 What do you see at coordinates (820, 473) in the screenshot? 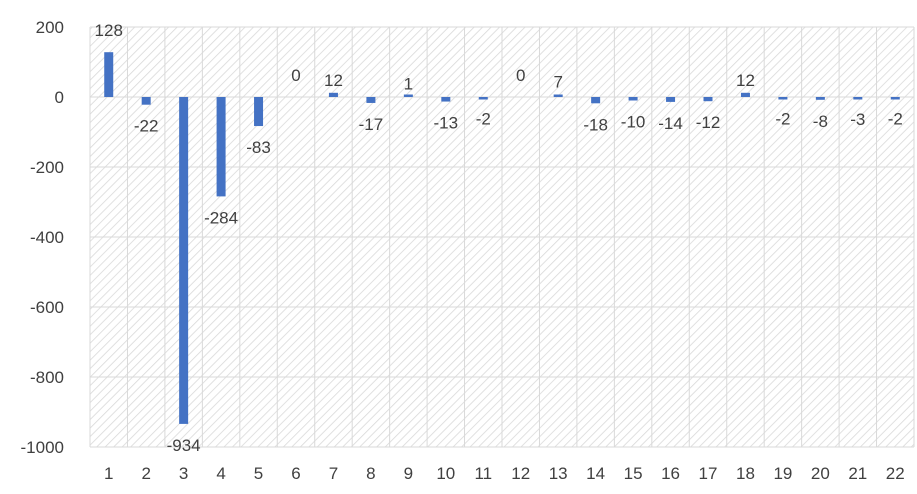
I see `x-tick-label: 20` at bounding box center [820, 473].